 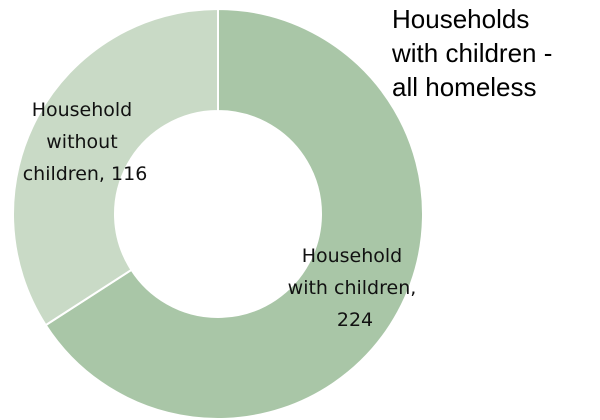 I want to click on slice-label-with-children: Household with children, 224, so click(x=355, y=288).